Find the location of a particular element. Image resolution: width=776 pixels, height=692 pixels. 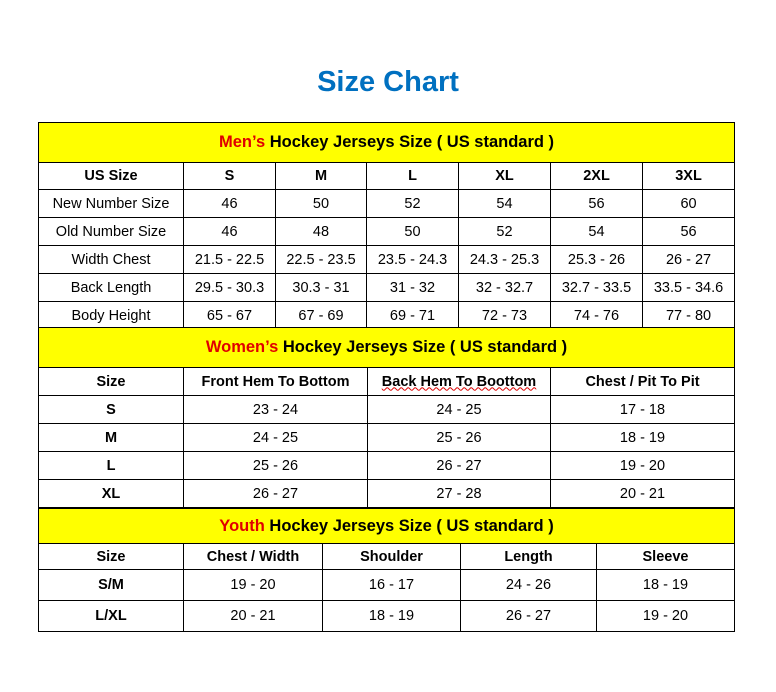

row-label: L/XL is located at coordinates (111, 616).